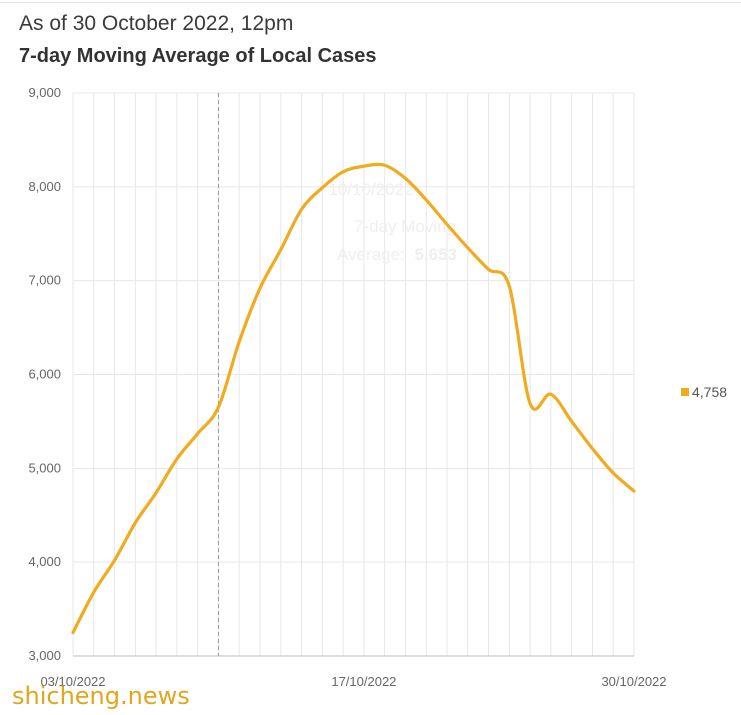 The width and height of the screenshot is (741, 715). I want to click on tooltip-value-prefix: Average:, so click(371, 254).